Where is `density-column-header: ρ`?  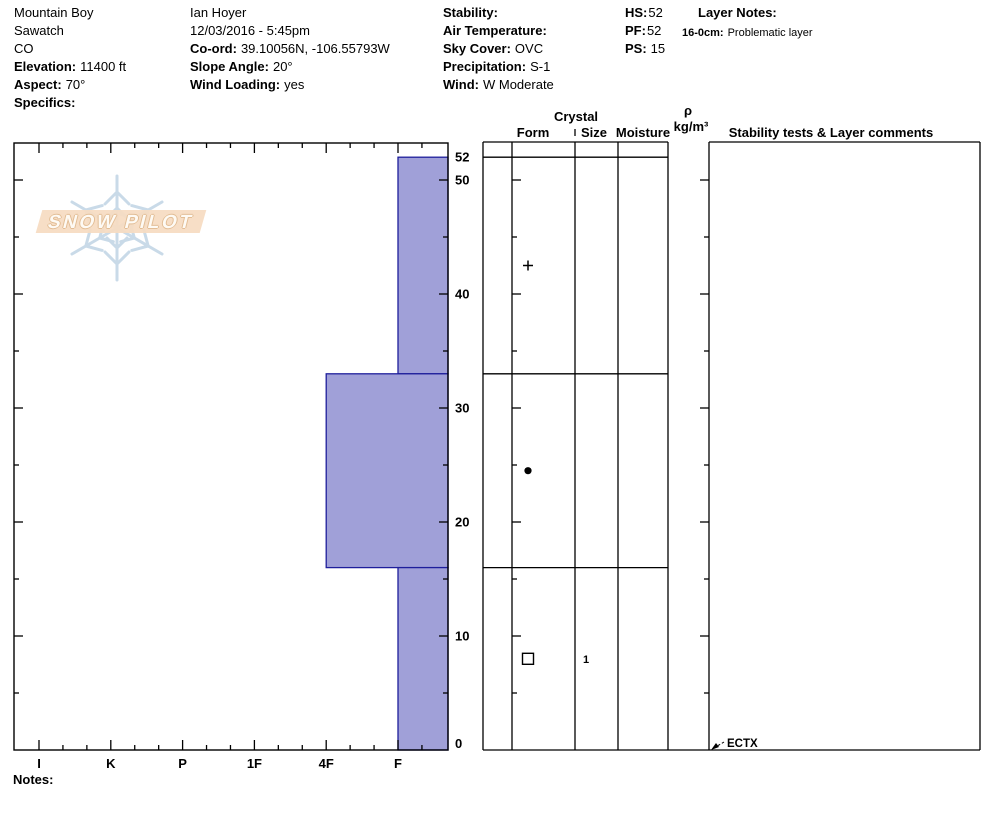 density-column-header: ρ is located at coordinates (688, 110).